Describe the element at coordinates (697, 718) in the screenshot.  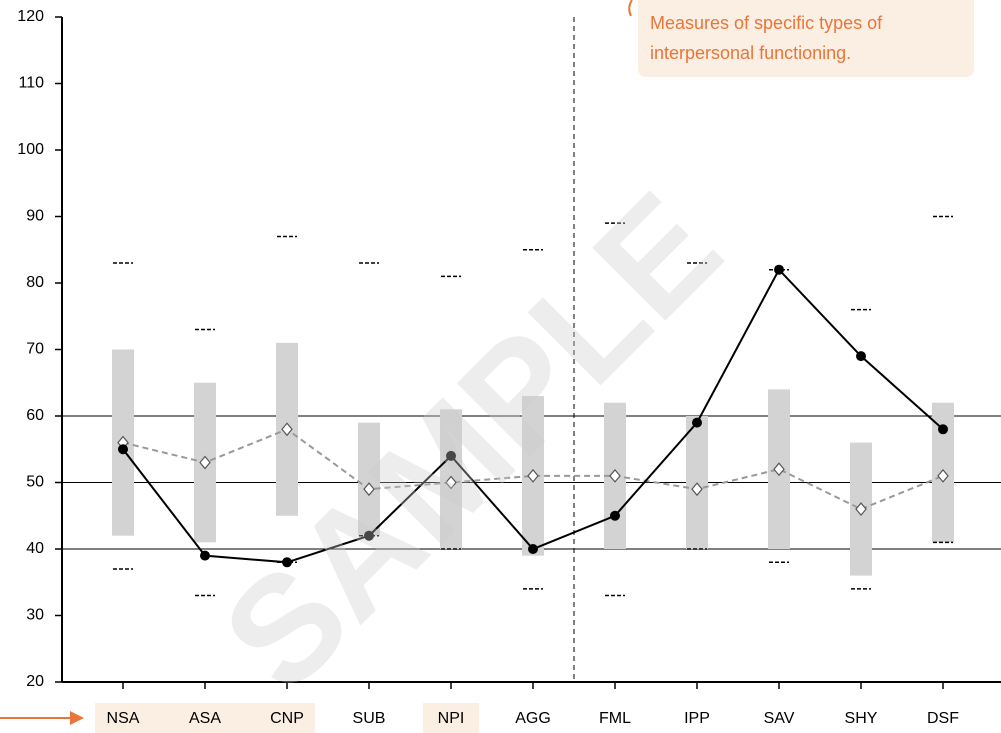
I see `x-tick-label: IPP` at that location.